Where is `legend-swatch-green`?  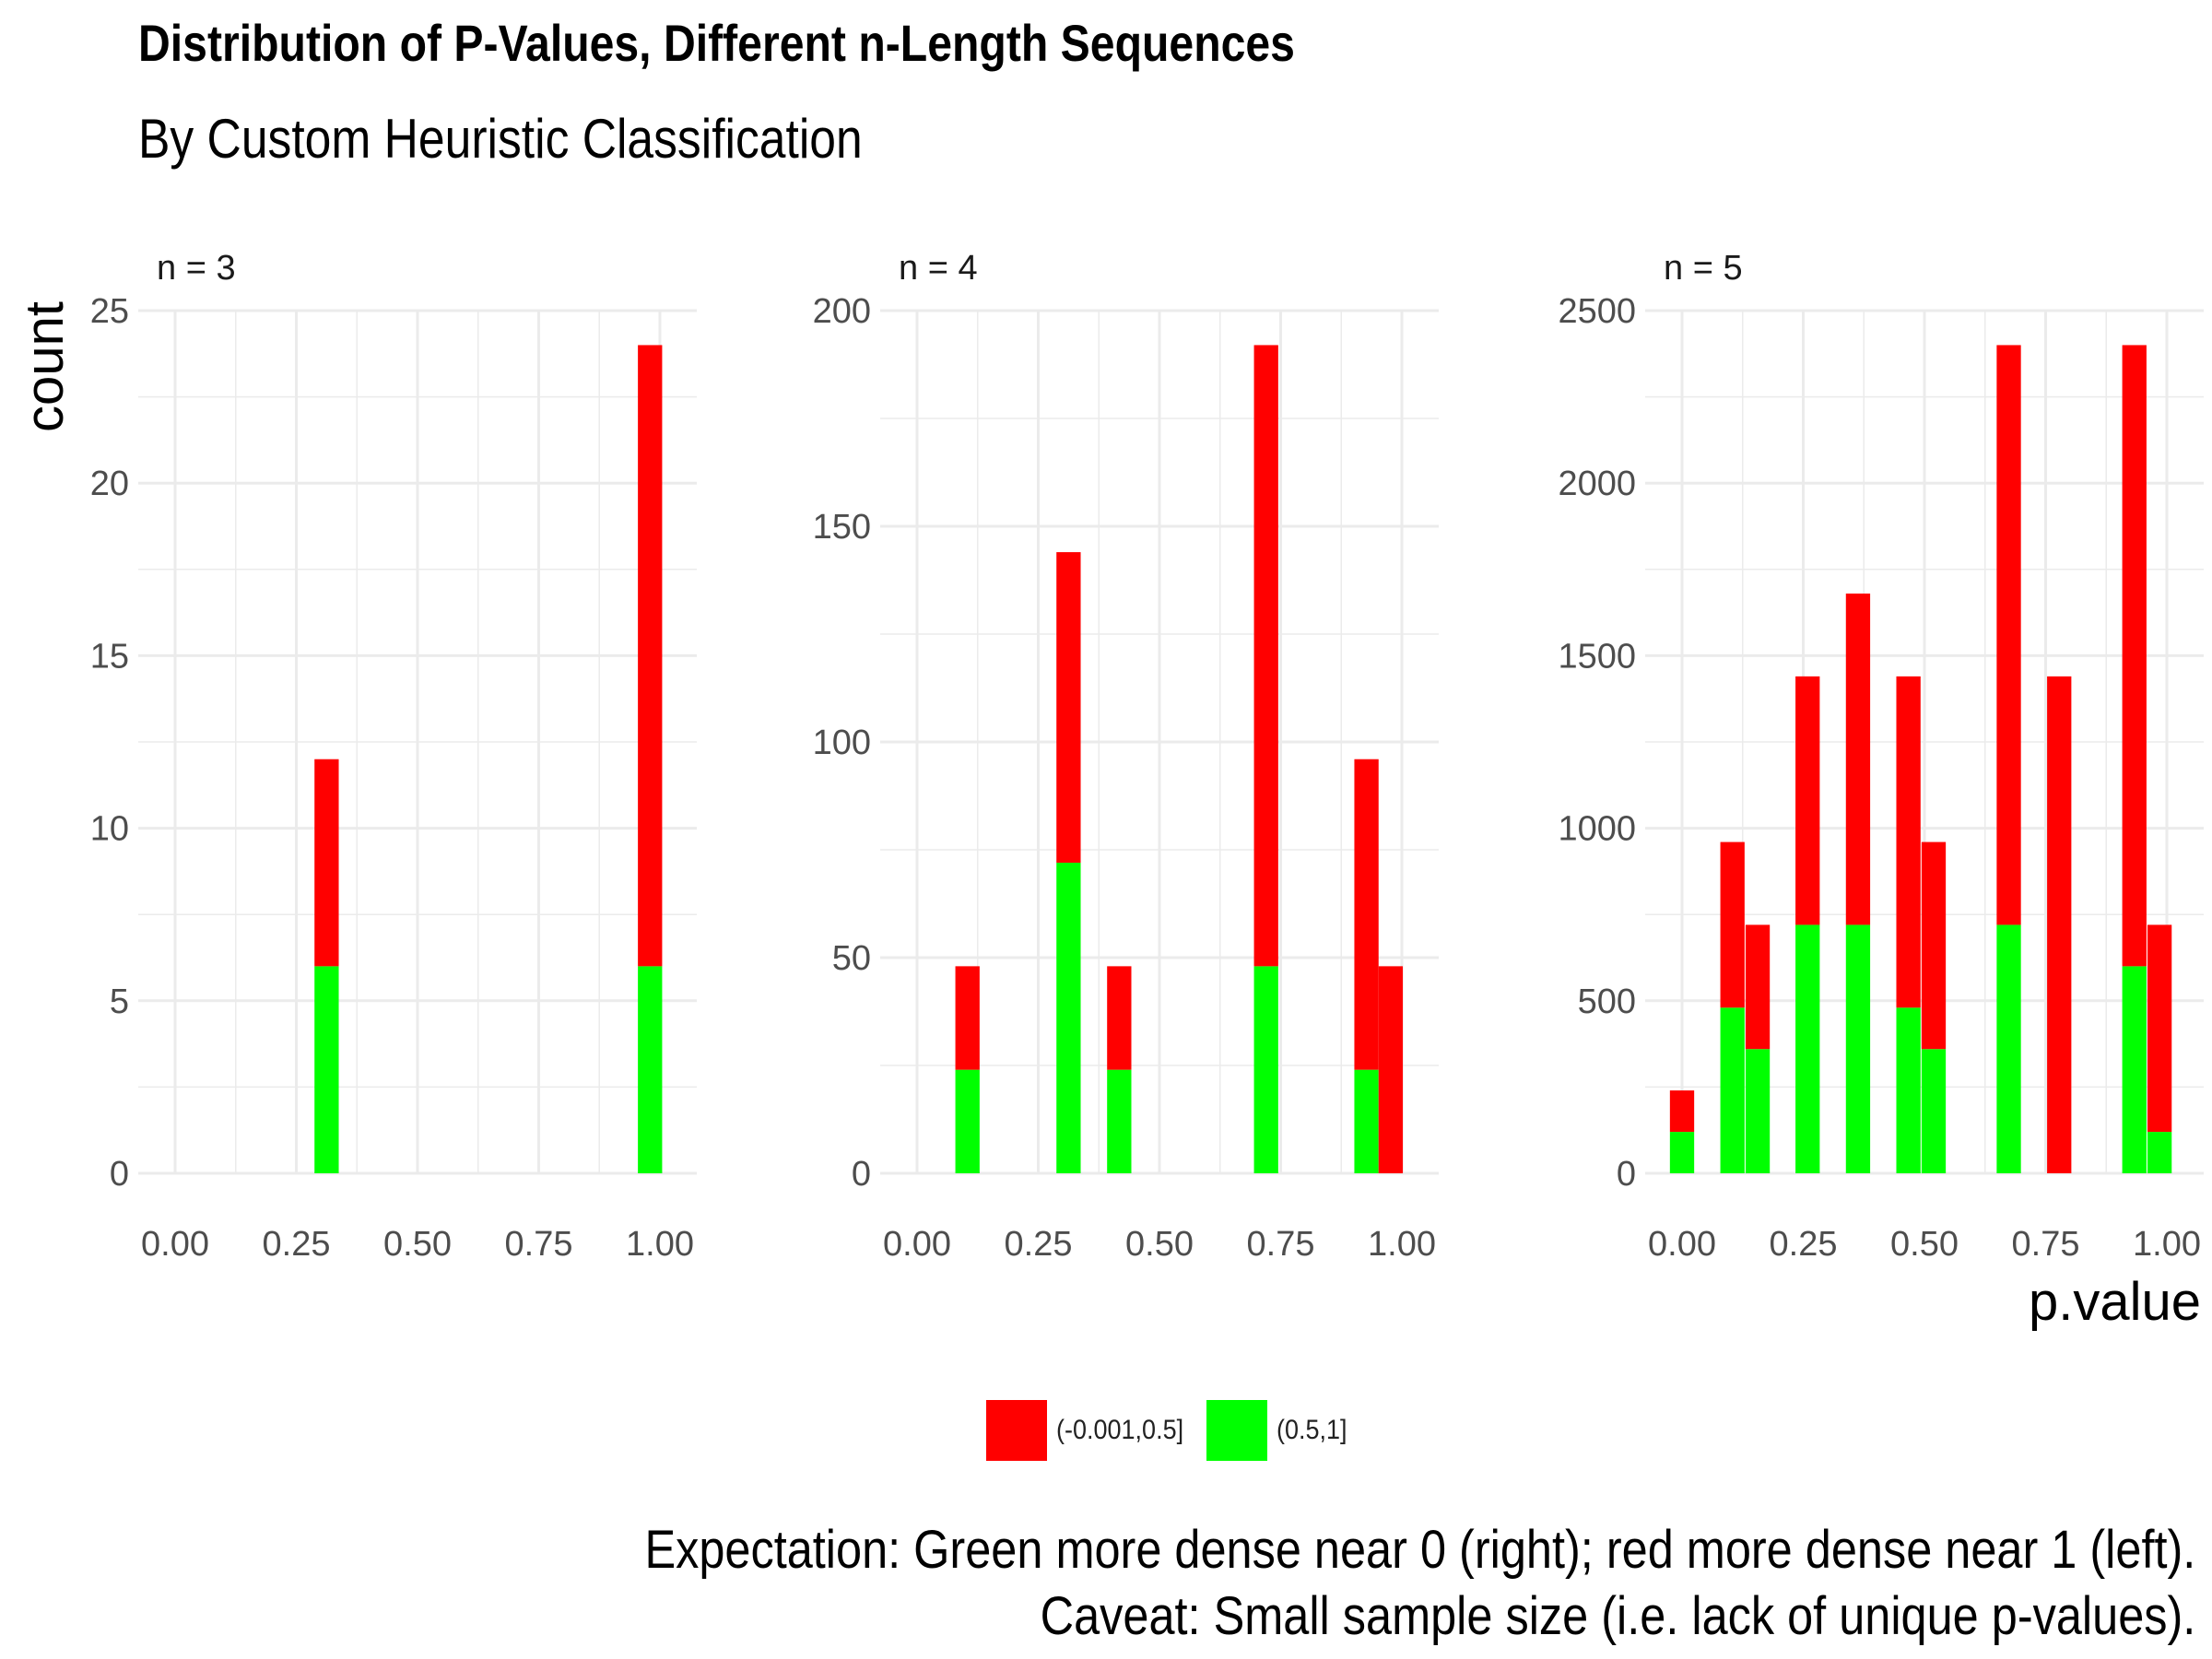 legend-swatch-green is located at coordinates (1237, 1430).